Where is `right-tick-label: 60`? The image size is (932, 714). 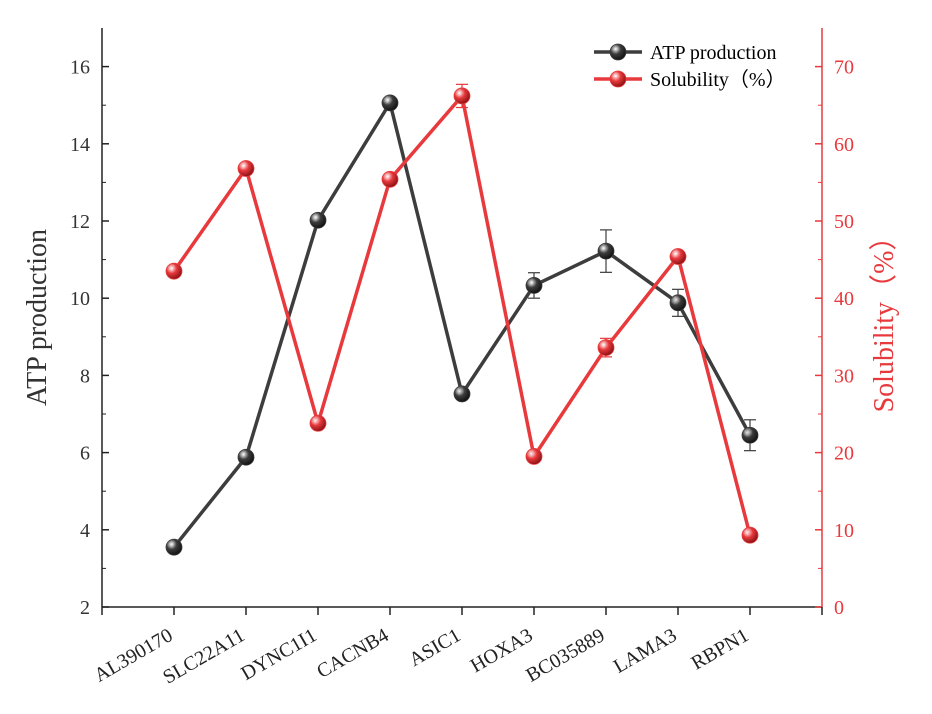
right-tick-label: 60 is located at coordinates (844, 145).